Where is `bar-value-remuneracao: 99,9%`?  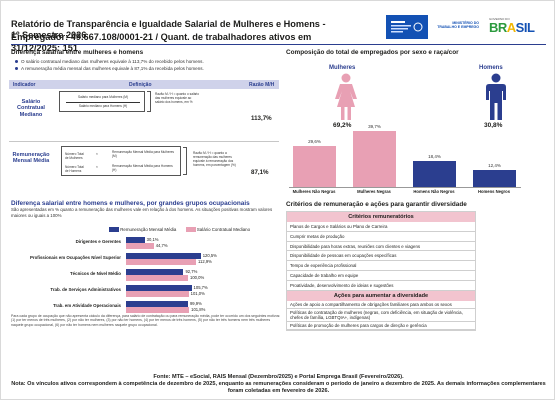 bar-value-remuneracao: 99,9% is located at coordinates (195, 303).